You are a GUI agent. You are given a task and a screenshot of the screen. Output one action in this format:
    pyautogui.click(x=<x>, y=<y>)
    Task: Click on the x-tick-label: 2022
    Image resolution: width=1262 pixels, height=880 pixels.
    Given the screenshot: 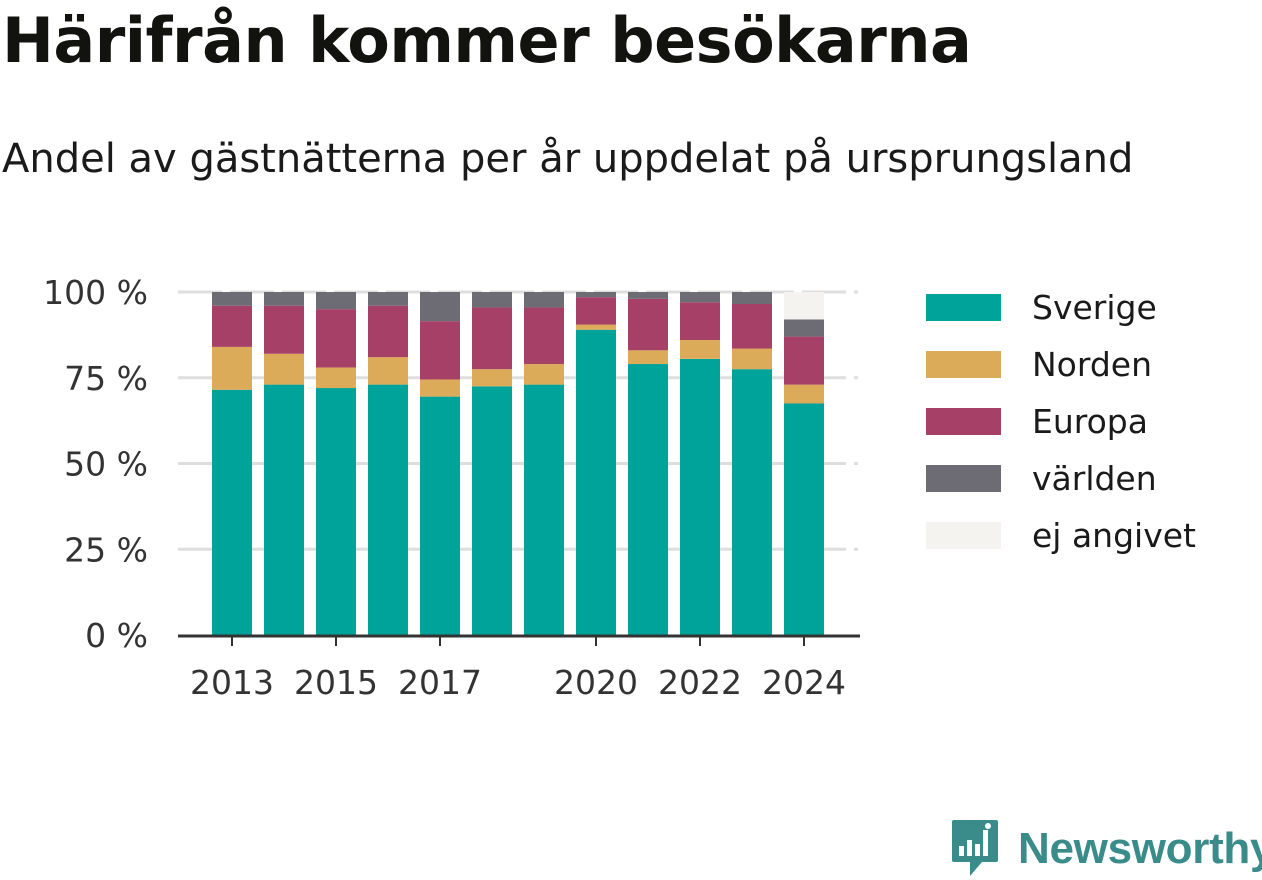 What is the action you would take?
    pyautogui.click(x=700, y=682)
    